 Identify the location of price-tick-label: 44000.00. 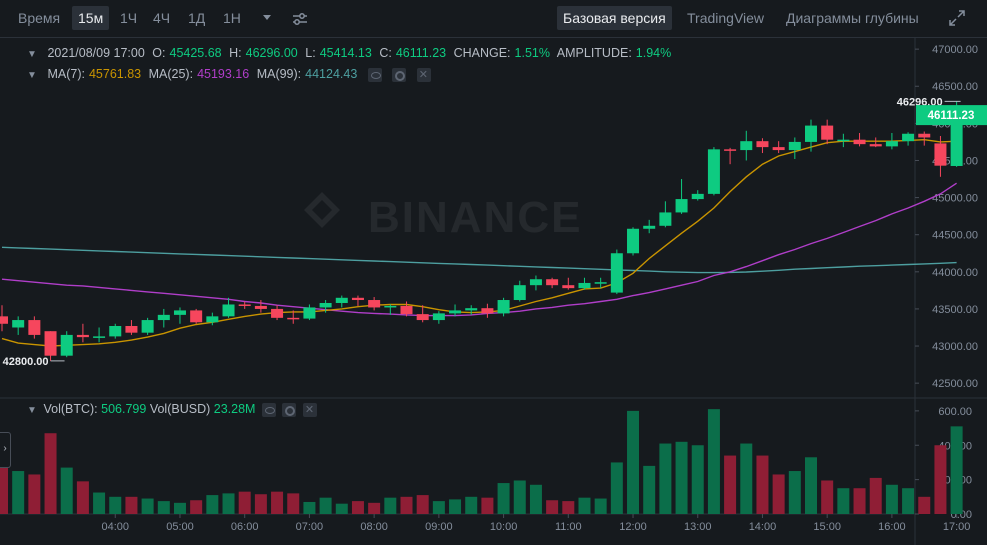
(955, 273).